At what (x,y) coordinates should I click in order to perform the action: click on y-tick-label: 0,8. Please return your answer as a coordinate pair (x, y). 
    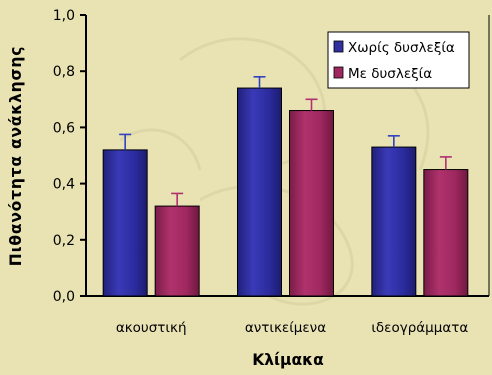
    Looking at the image, I should click on (64, 72).